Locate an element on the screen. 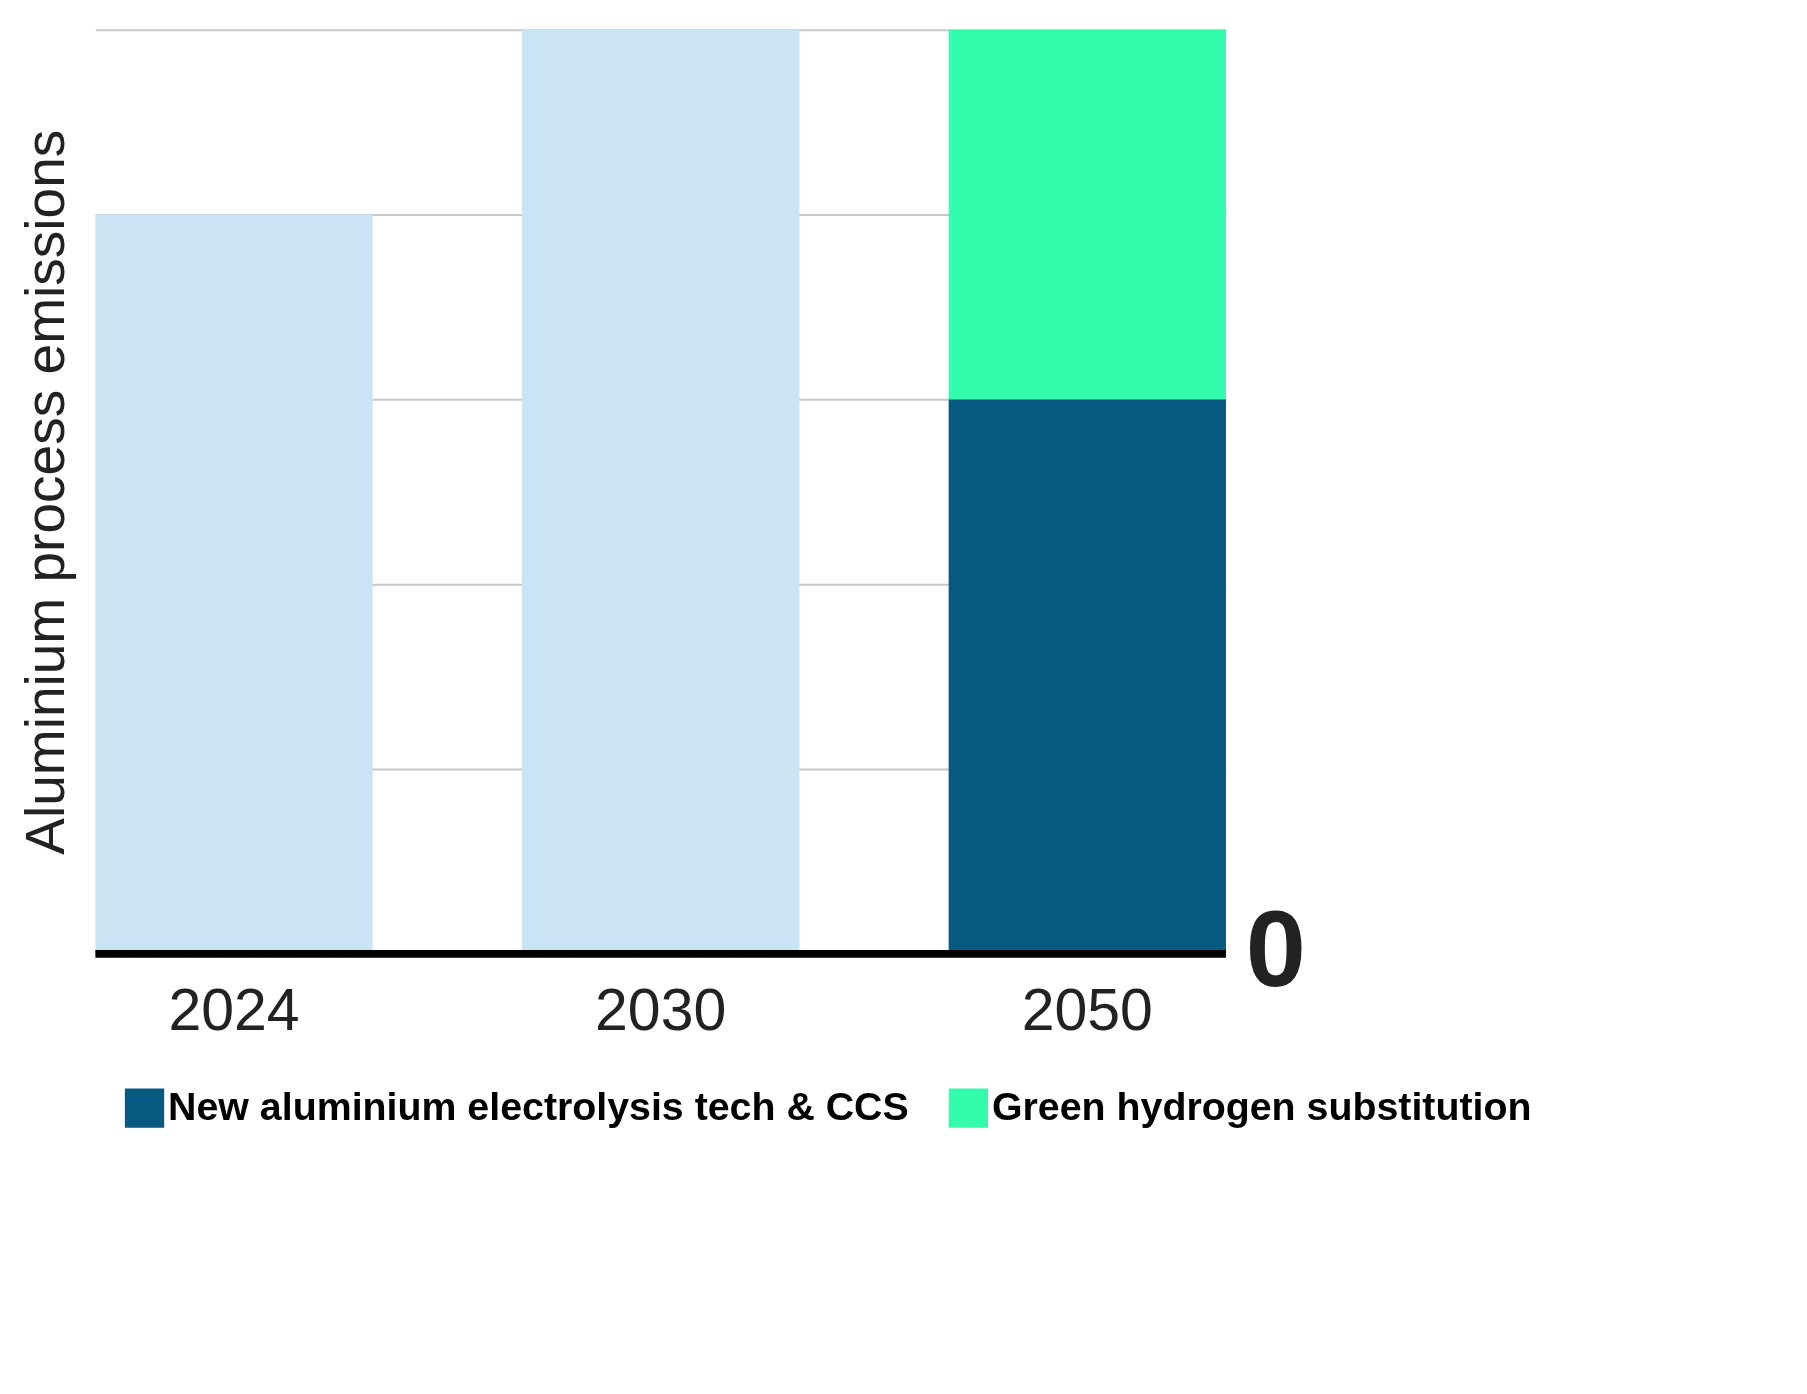 The height and width of the screenshot is (1394, 1807). y-axis-title: Aluminium process emissions is located at coordinates (45, 492).